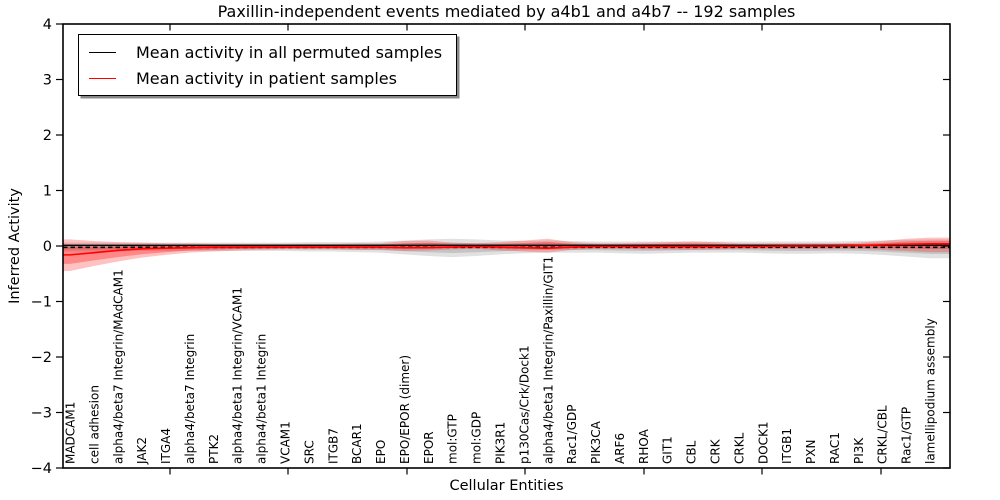  I want to click on x-entity-label: alpha4/beta1 Integrin/Paxillin/GIT1, so click(548, 360).